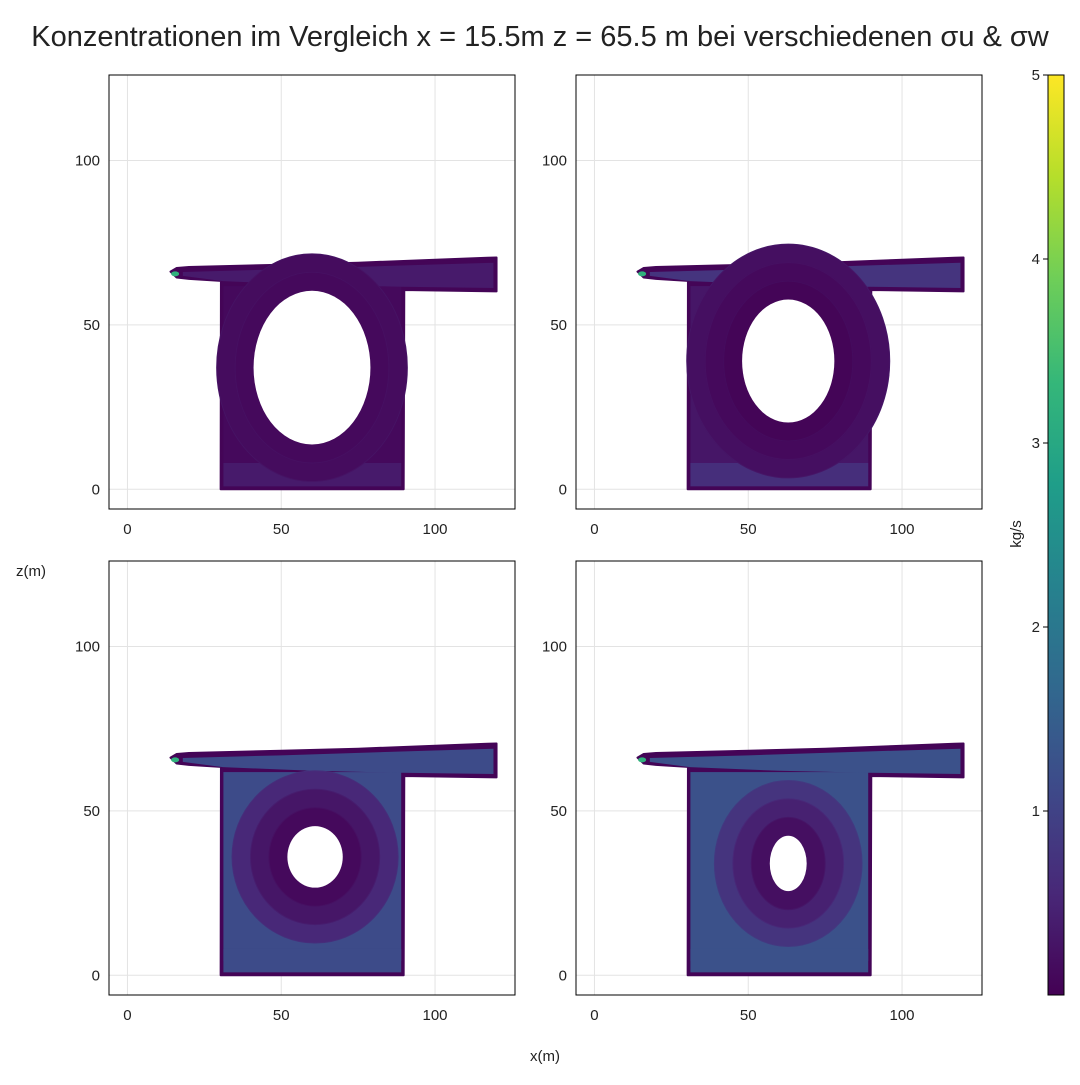 Image resolution: width=1080 pixels, height=1085 pixels. I want to click on colorbar-label: kg/s, so click(1016, 534).